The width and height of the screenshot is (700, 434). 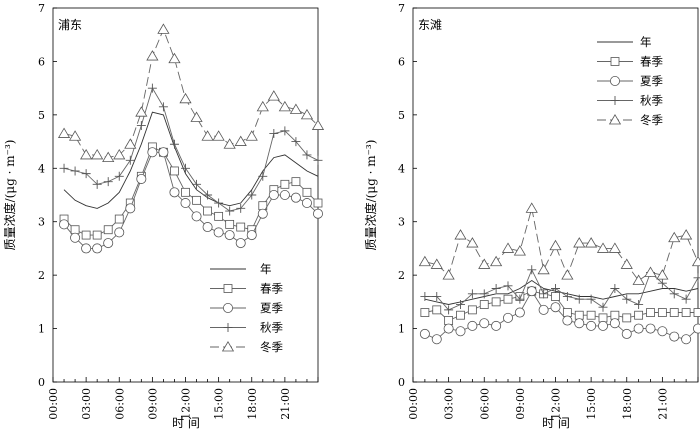 What do you see at coordinates (520, 404) in the screenshot?
I see `x-tick-label: 09:00` at bounding box center [520, 404].